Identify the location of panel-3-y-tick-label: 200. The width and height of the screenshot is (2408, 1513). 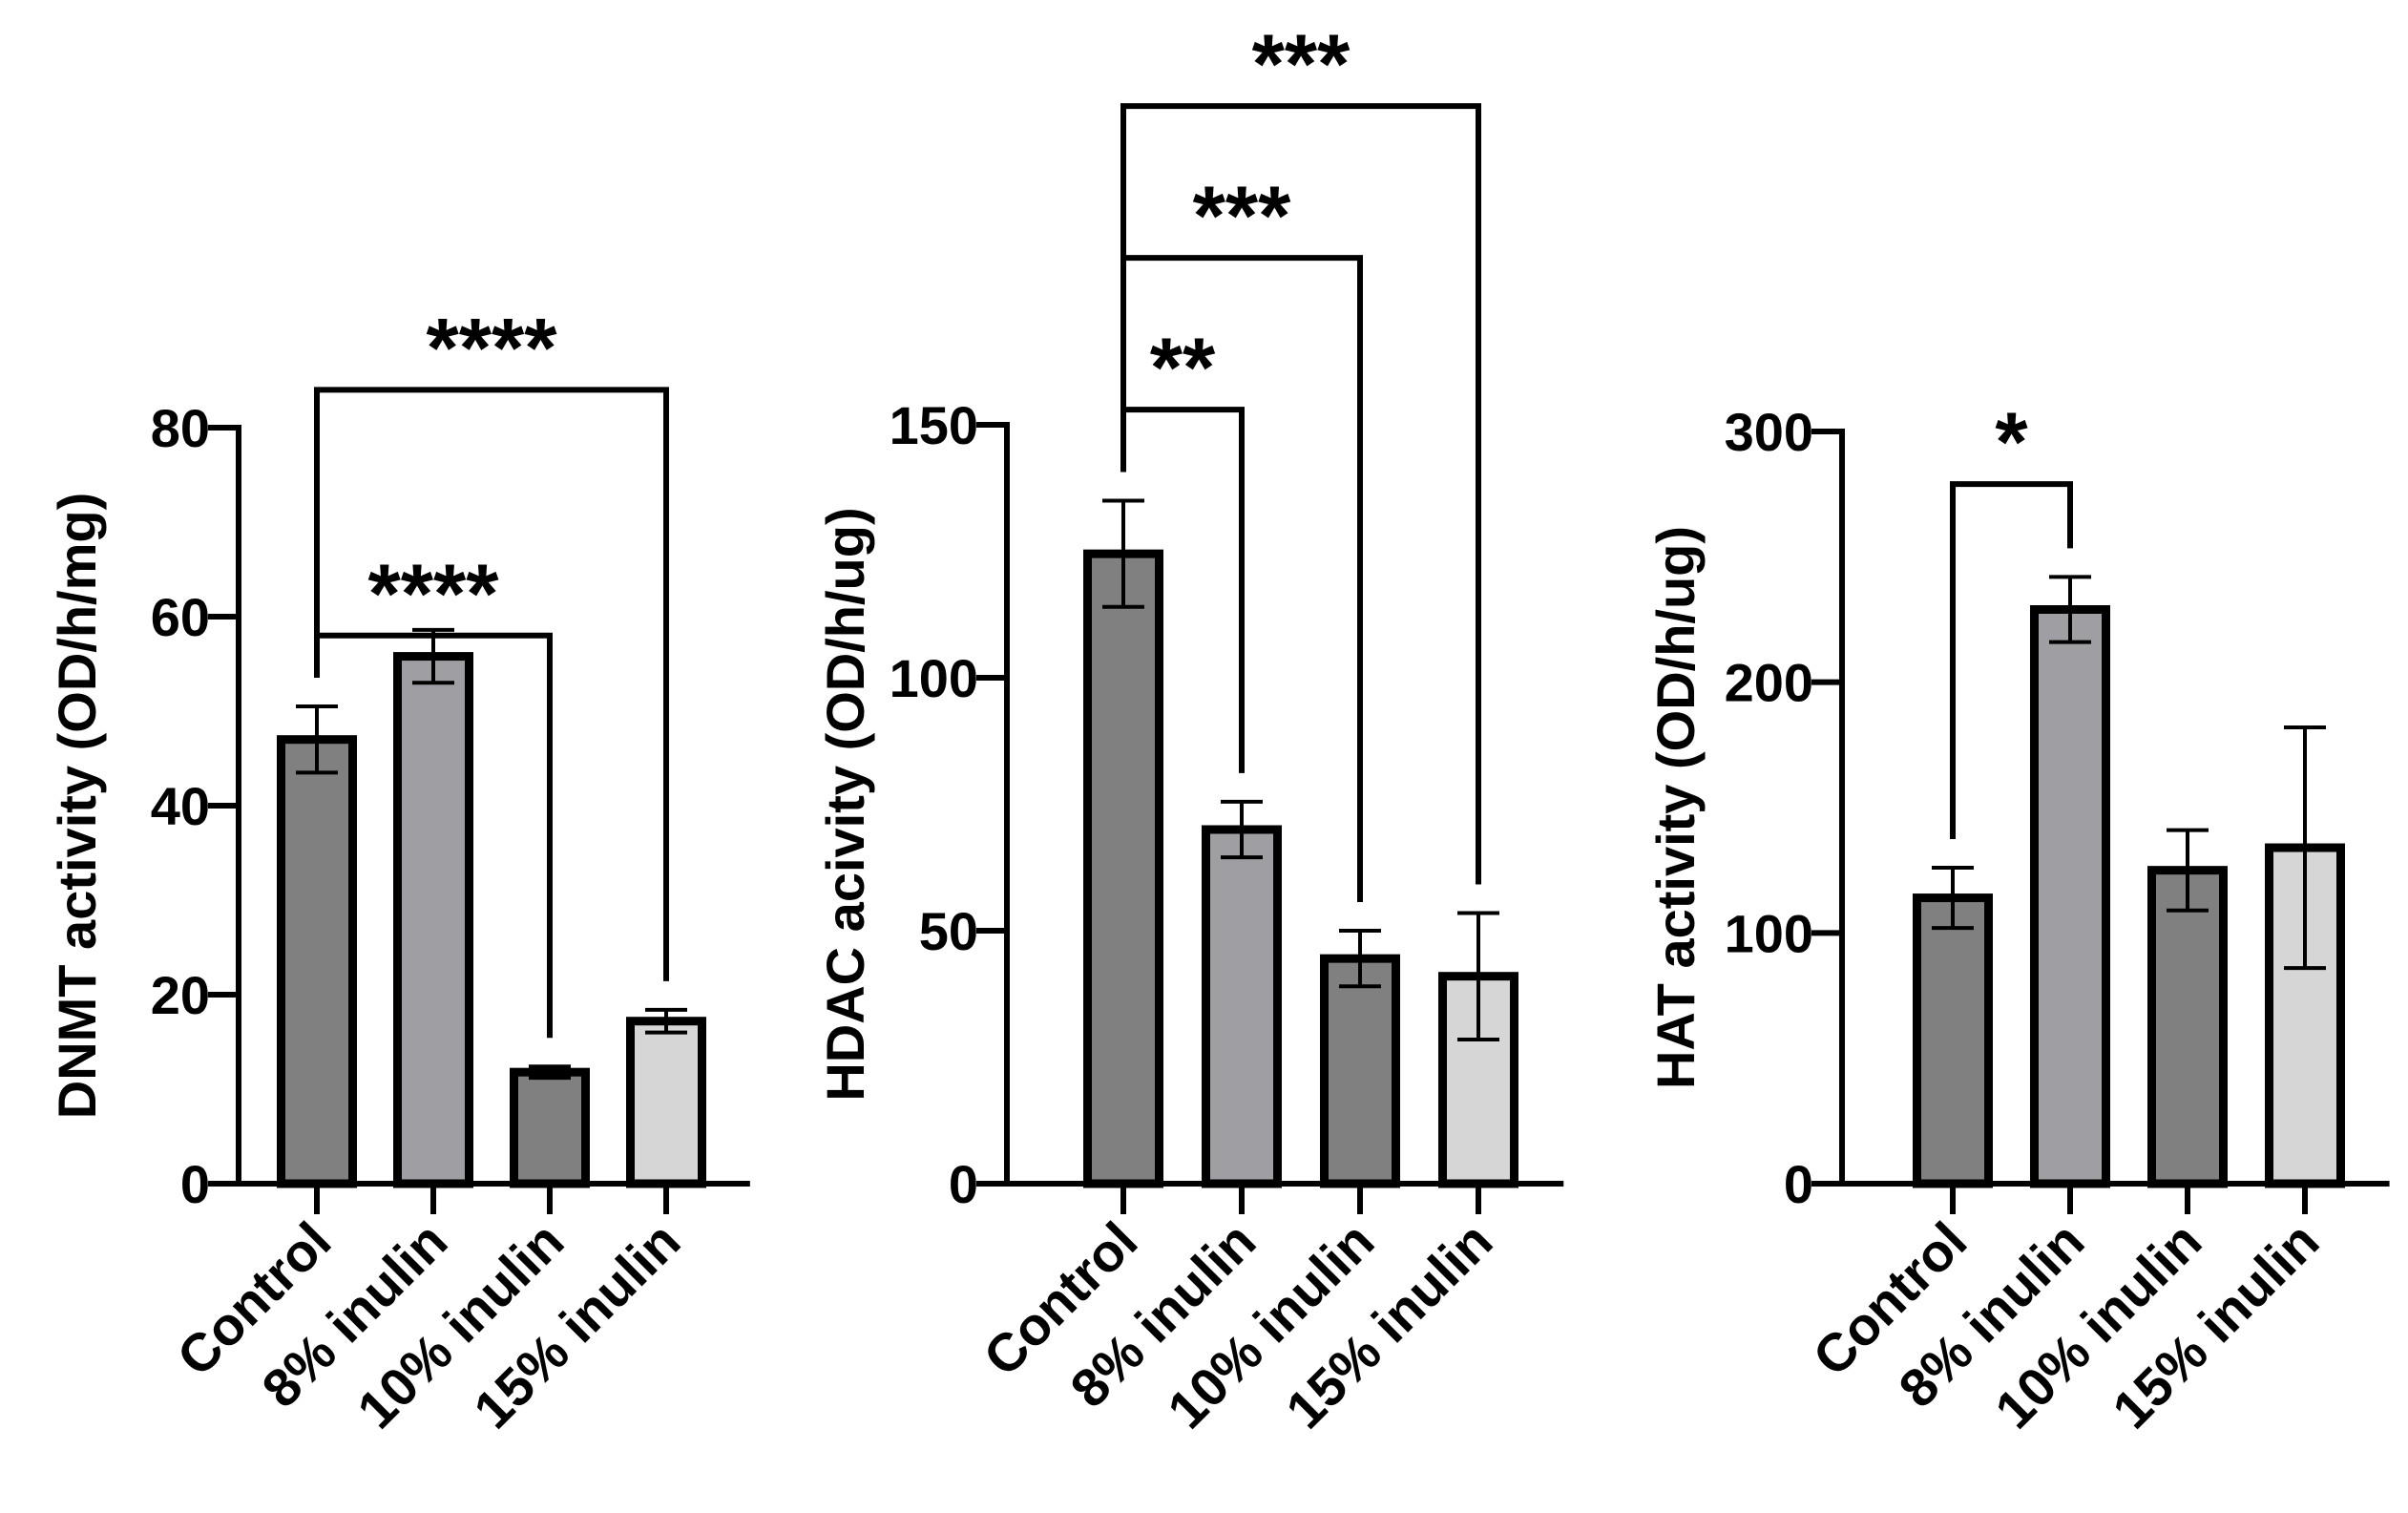
(1769, 683).